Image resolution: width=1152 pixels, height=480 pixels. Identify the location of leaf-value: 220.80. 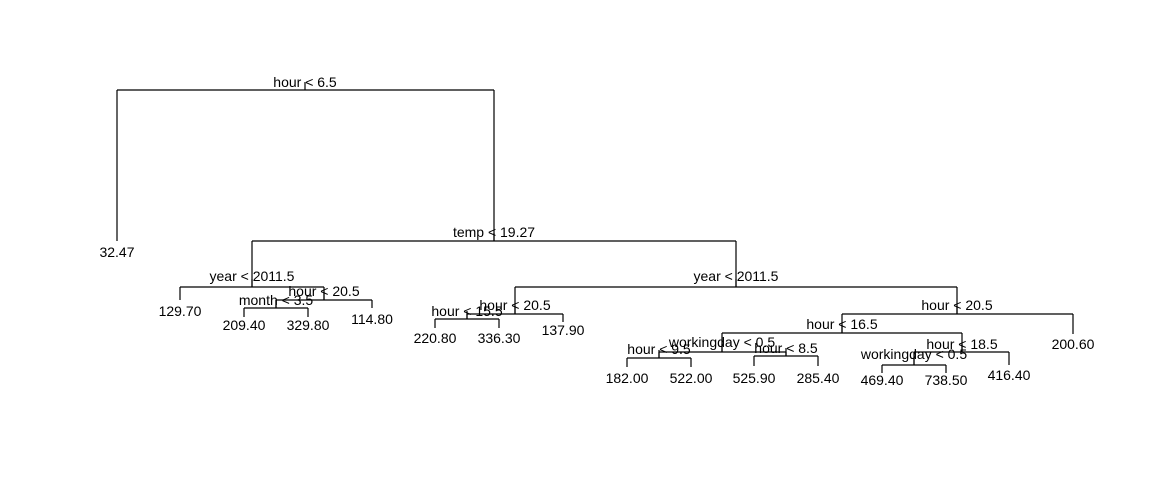
(435, 338).